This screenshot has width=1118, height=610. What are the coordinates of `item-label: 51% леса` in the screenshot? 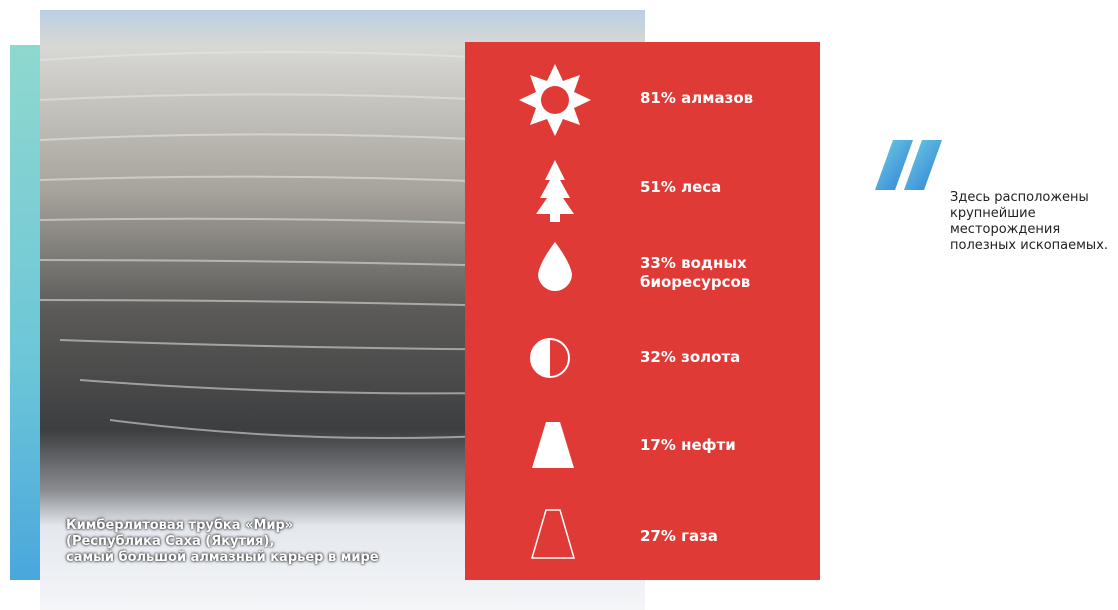 It's located at (681, 187).